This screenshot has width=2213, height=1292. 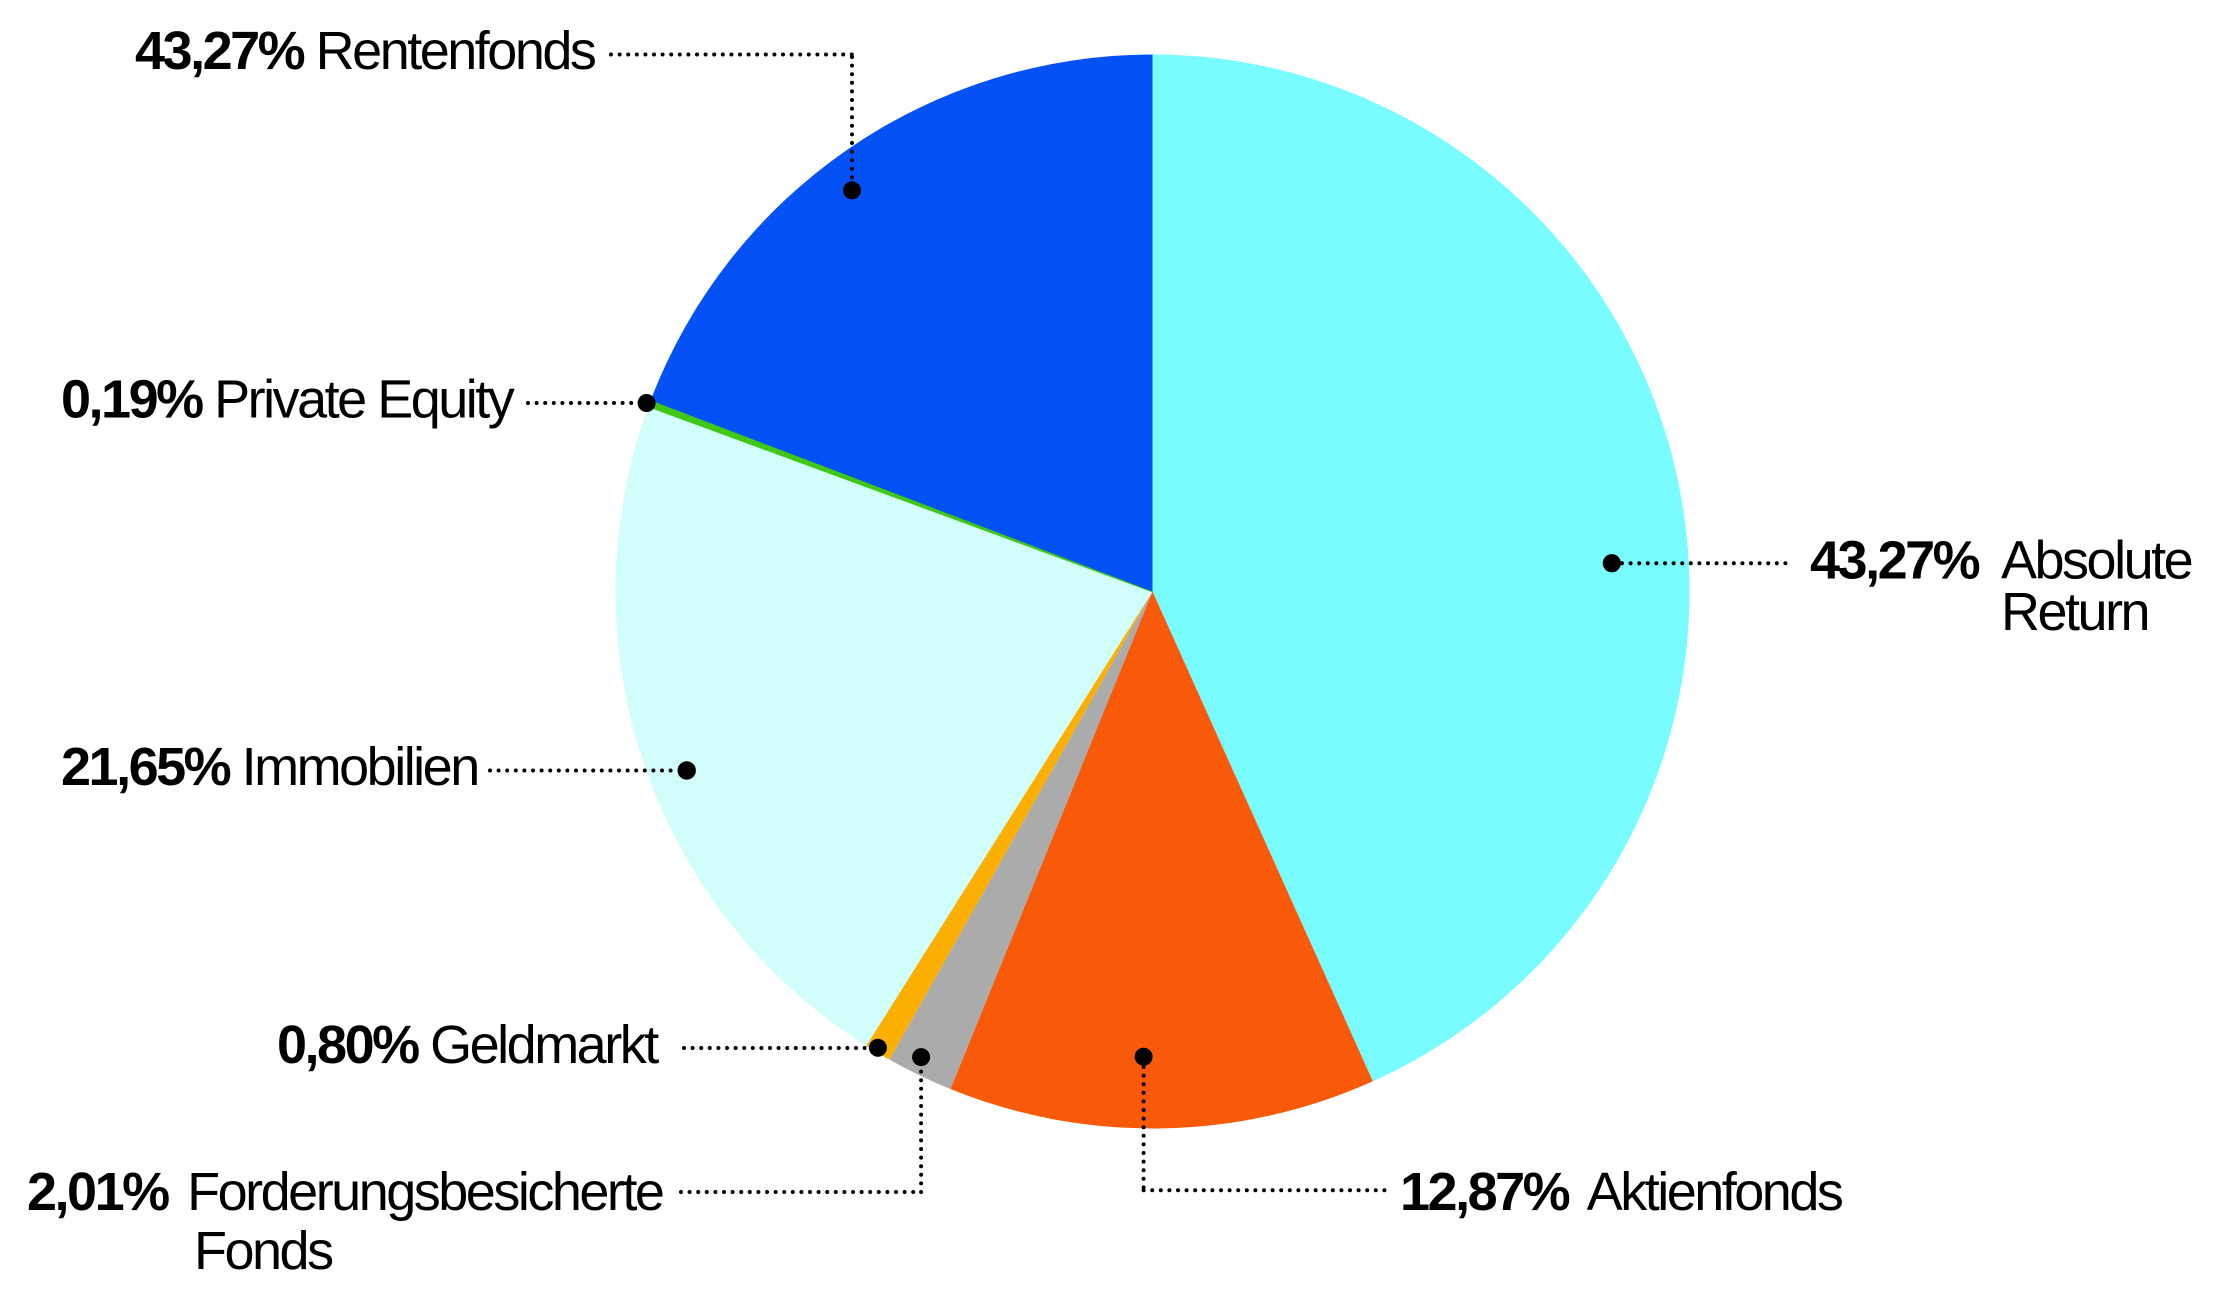 I want to click on svg-text: Absolute, so click(x=2096, y=561).